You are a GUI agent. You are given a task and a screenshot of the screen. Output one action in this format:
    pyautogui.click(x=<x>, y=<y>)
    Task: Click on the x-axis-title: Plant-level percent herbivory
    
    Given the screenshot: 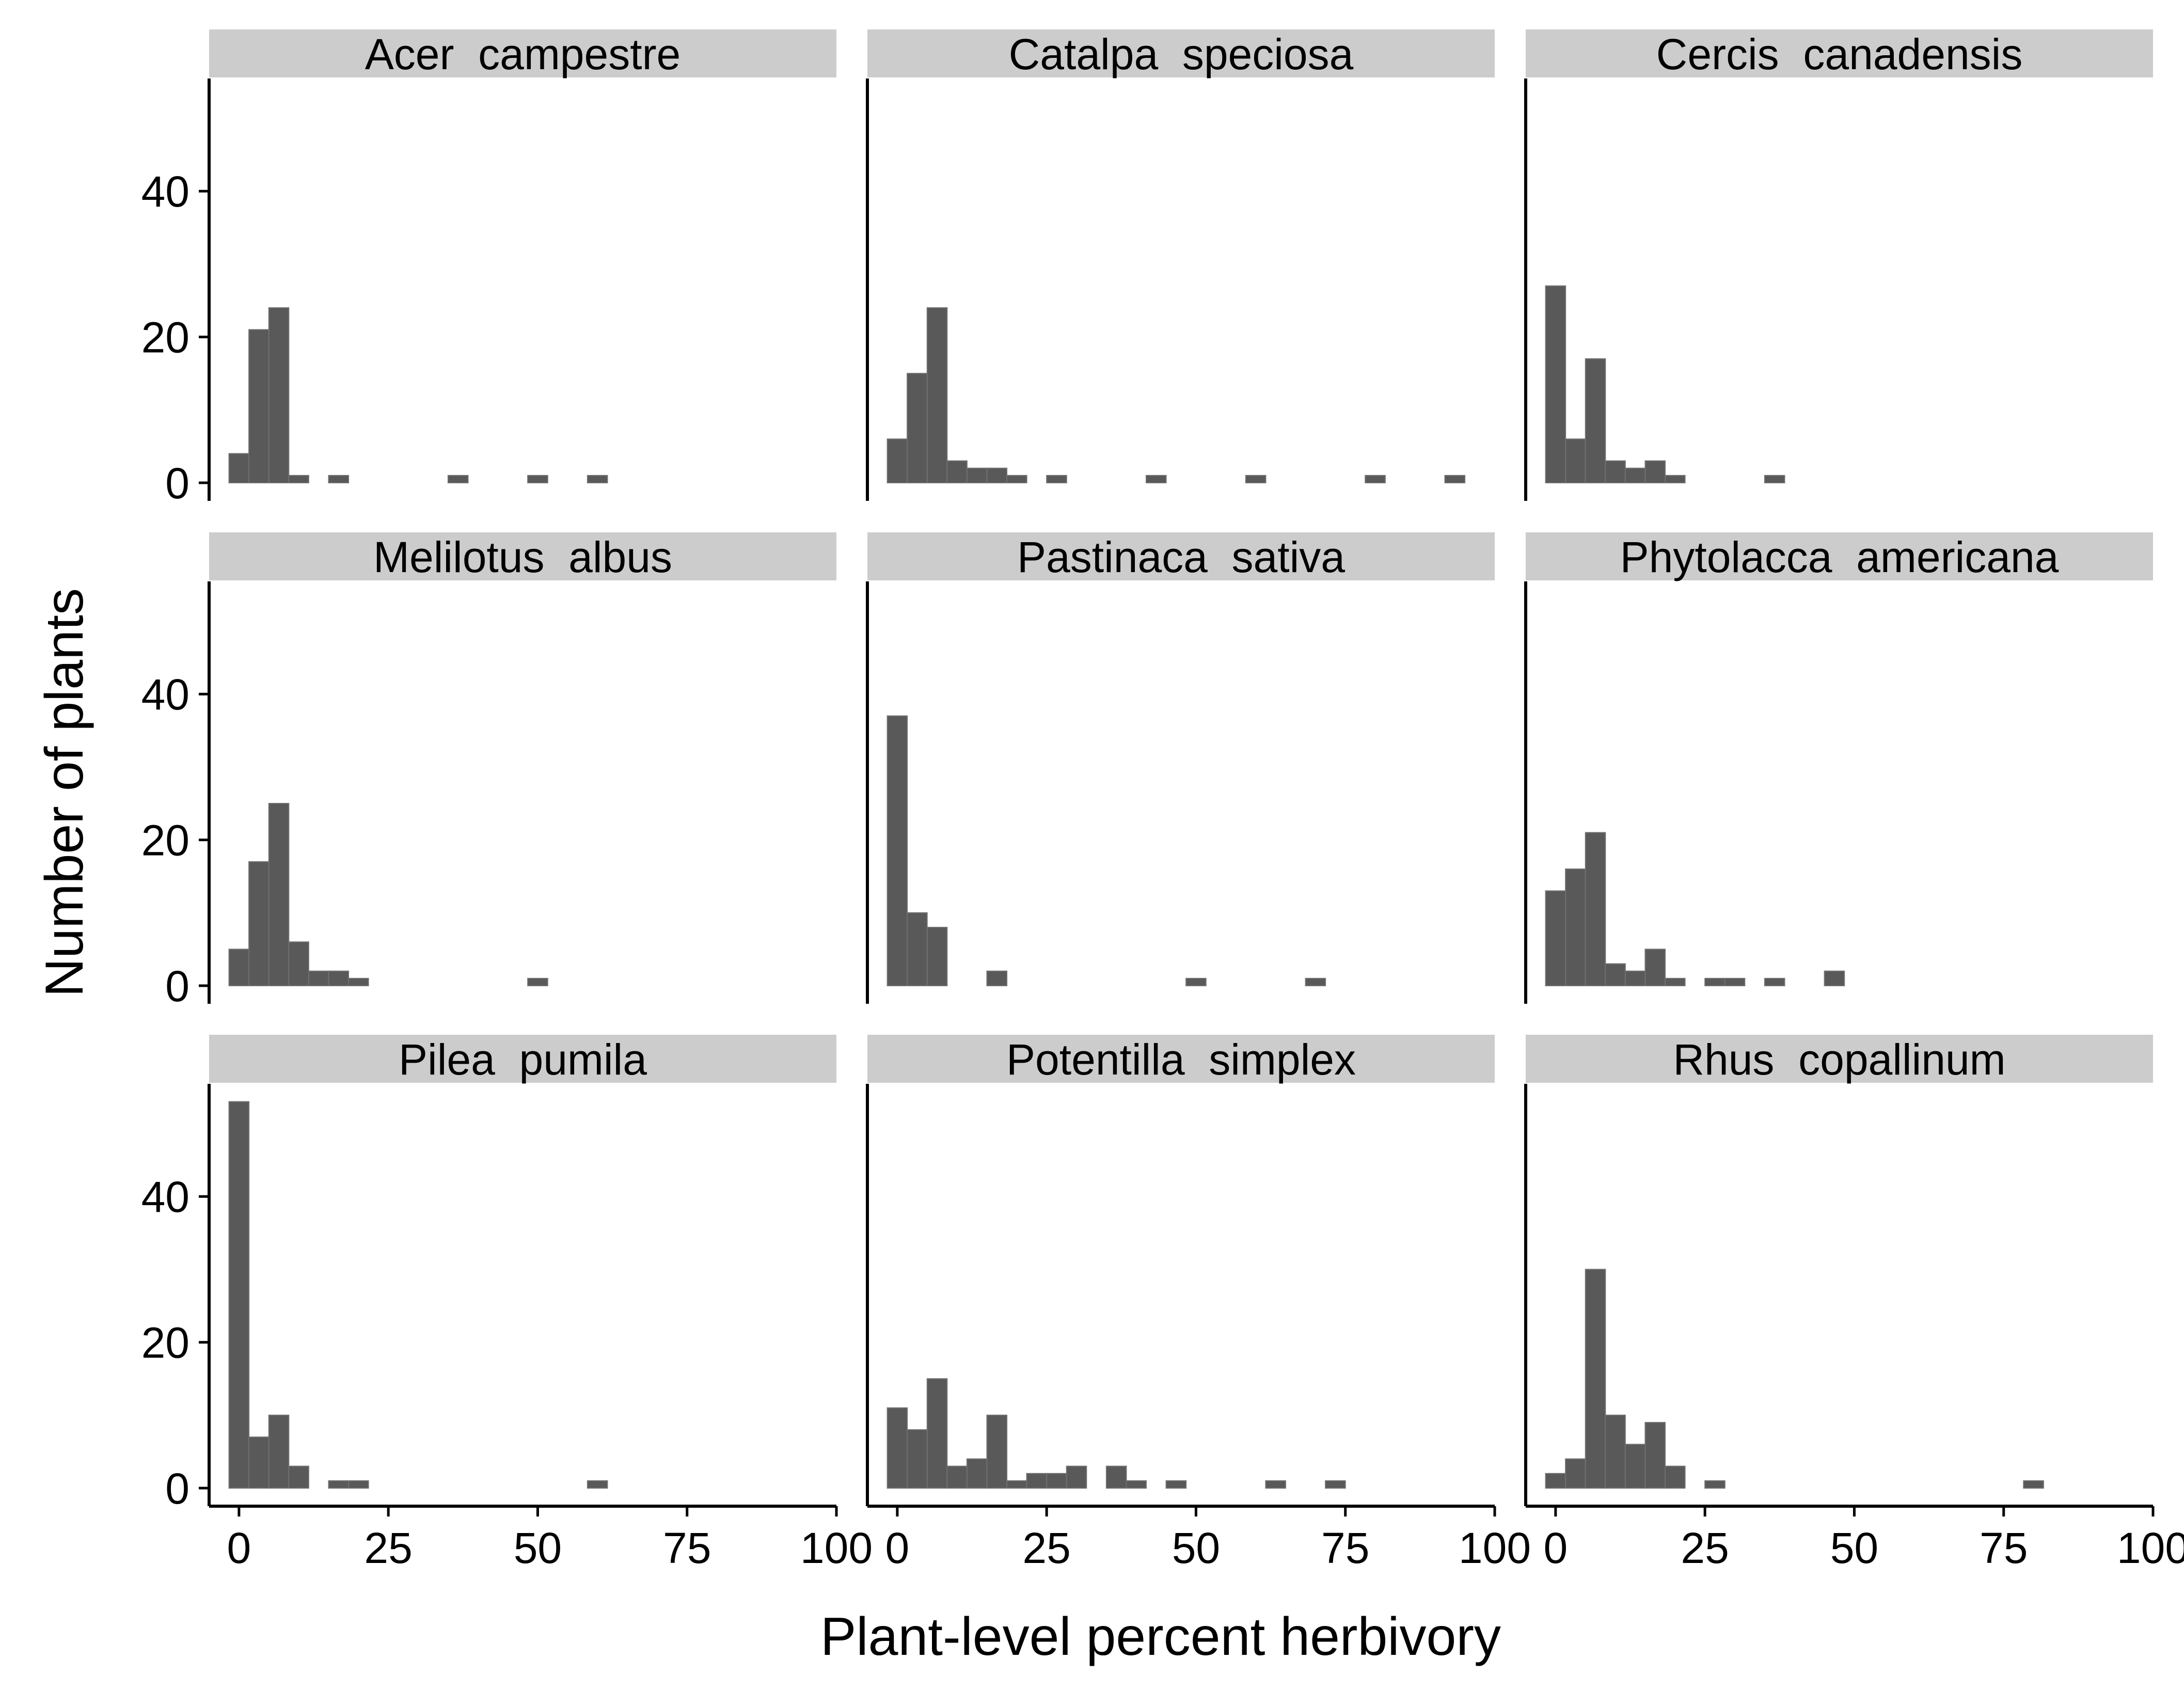 What is the action you would take?
    pyautogui.click(x=1160, y=1637)
    